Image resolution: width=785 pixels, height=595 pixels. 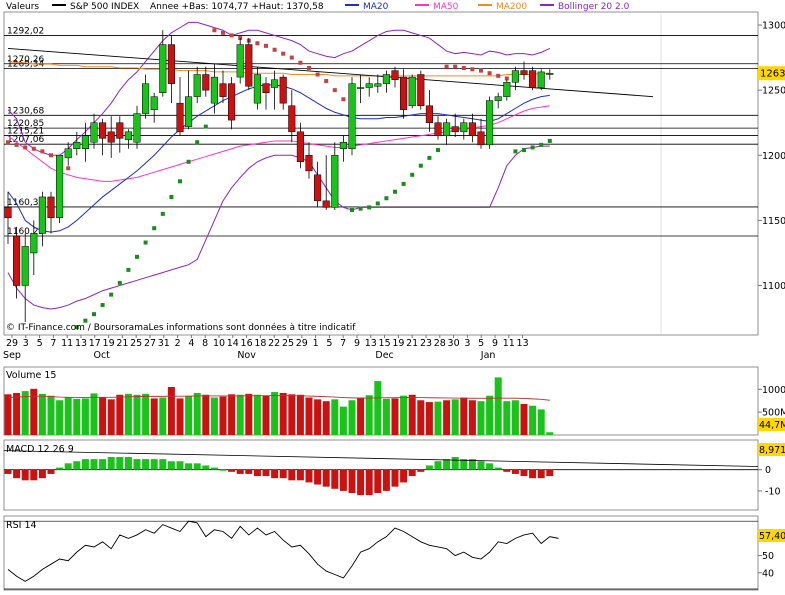 What do you see at coordinates (278, 398) in the screenshot?
I see `volume-ma-line` at bounding box center [278, 398].